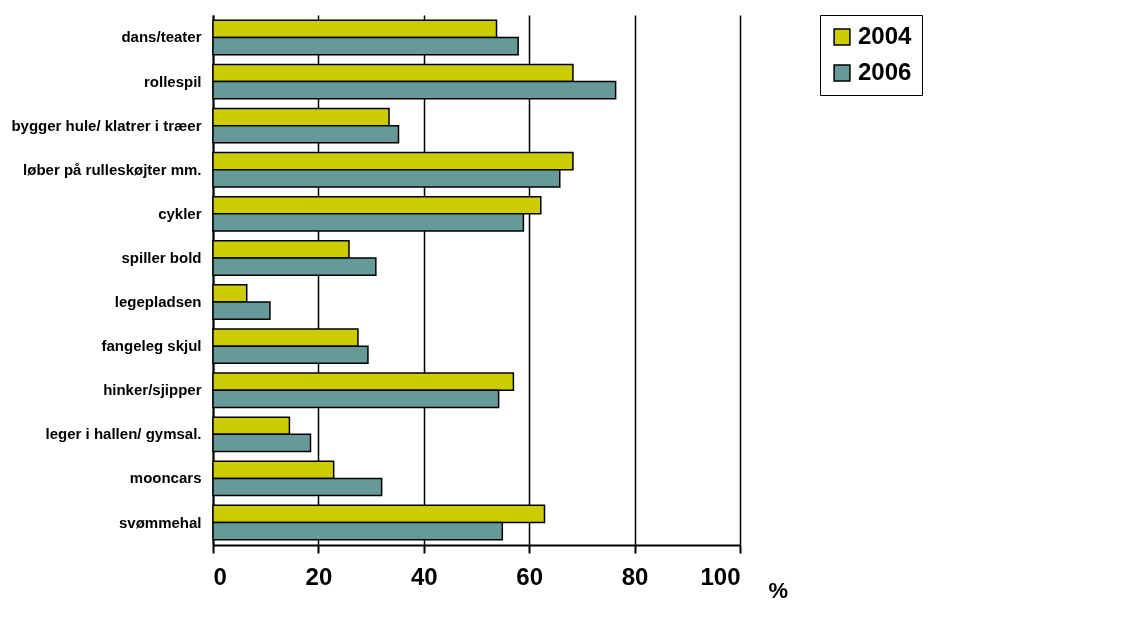  Describe the element at coordinates (106, 125) in the screenshot. I see `y-tick-label: bygger hule/ klatrer i træer` at that location.